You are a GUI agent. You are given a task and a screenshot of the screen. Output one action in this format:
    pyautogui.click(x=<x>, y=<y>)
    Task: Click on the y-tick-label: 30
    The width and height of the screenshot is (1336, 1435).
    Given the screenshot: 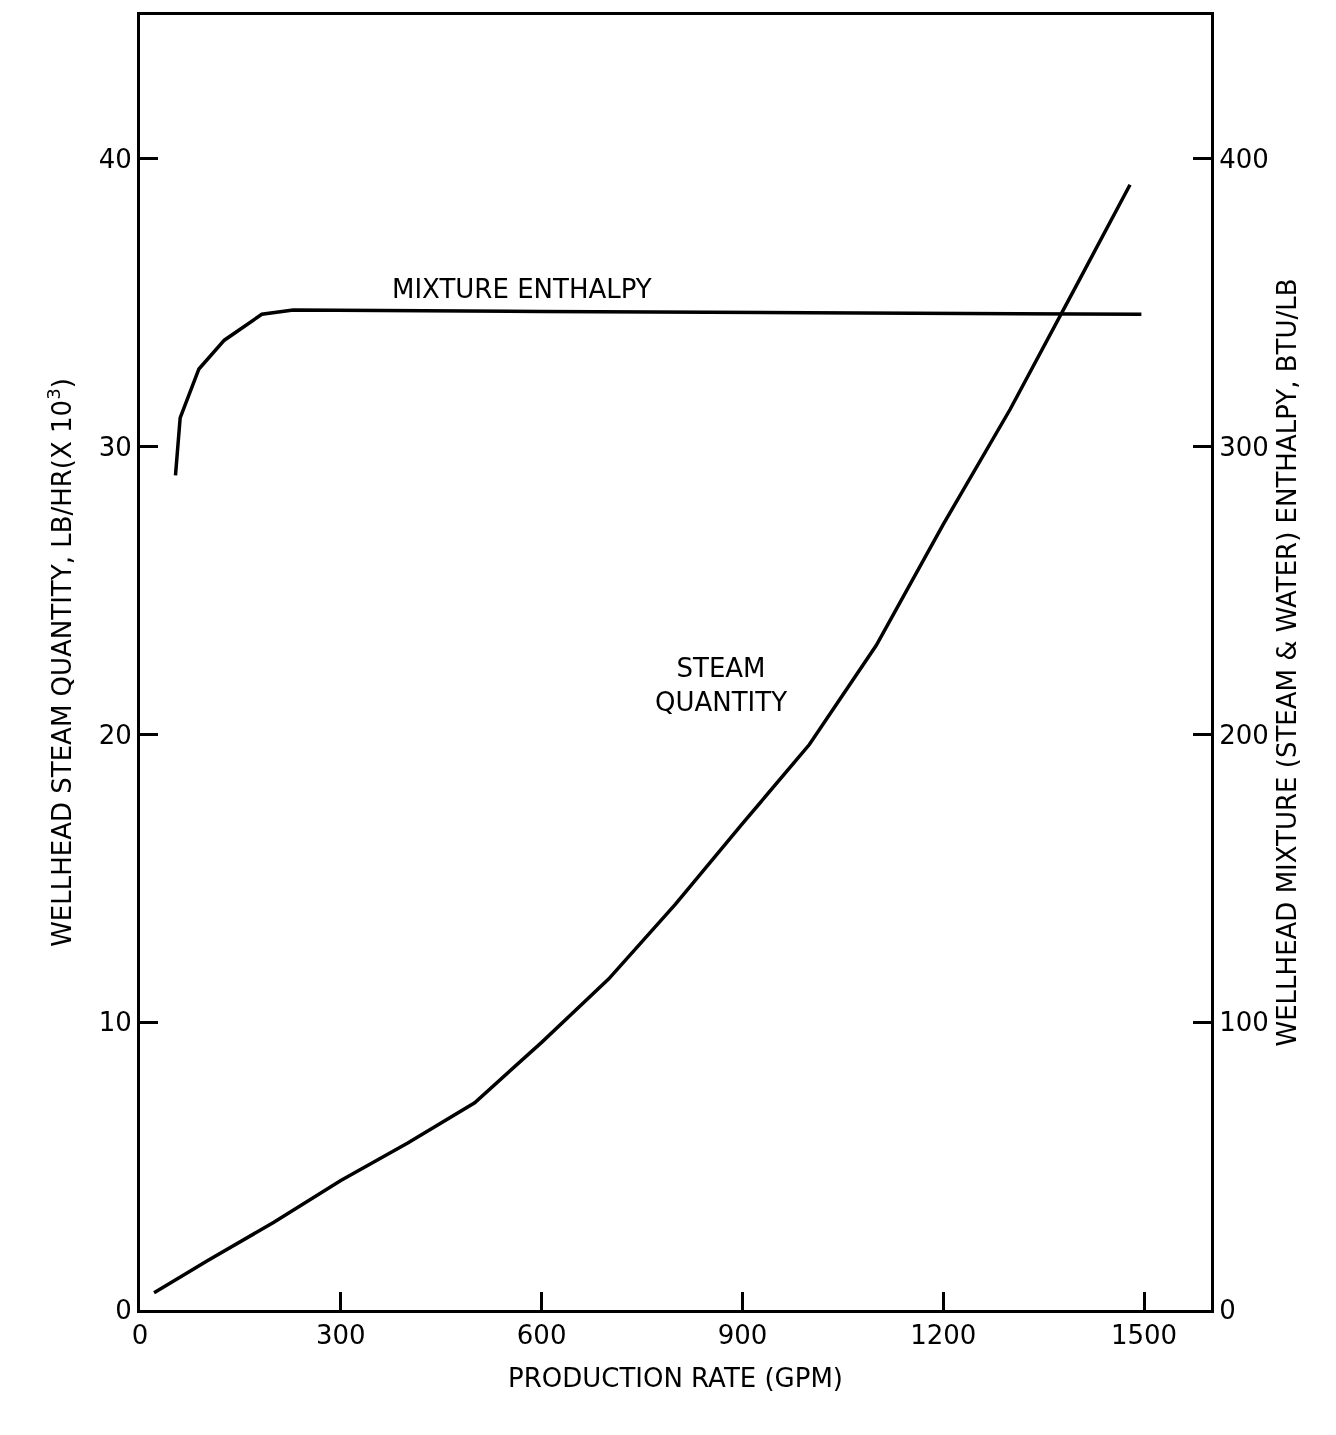 What is the action you would take?
    pyautogui.click(x=115, y=446)
    